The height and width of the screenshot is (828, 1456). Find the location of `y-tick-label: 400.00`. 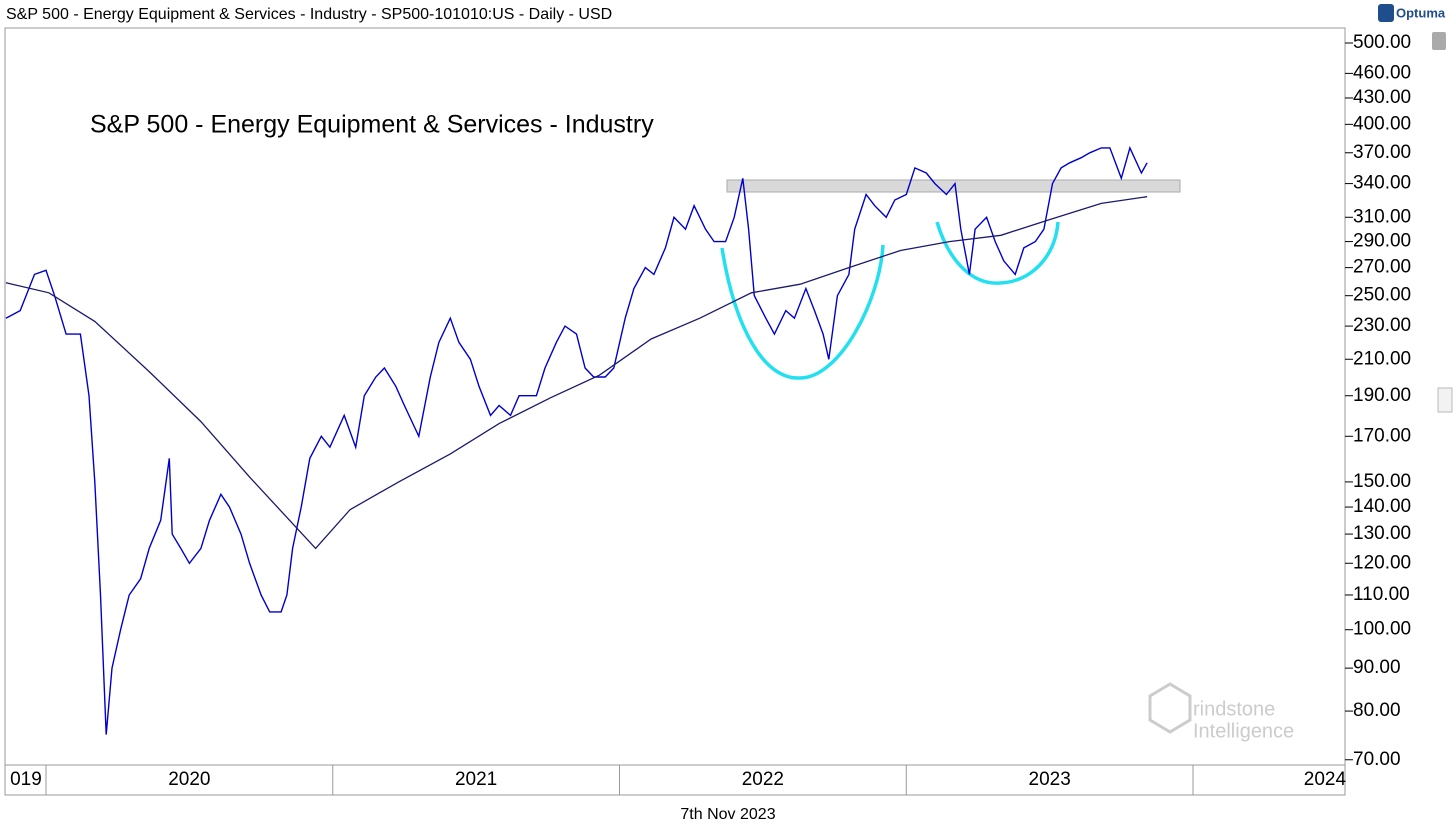

y-tick-label: 400.00 is located at coordinates (1382, 123).